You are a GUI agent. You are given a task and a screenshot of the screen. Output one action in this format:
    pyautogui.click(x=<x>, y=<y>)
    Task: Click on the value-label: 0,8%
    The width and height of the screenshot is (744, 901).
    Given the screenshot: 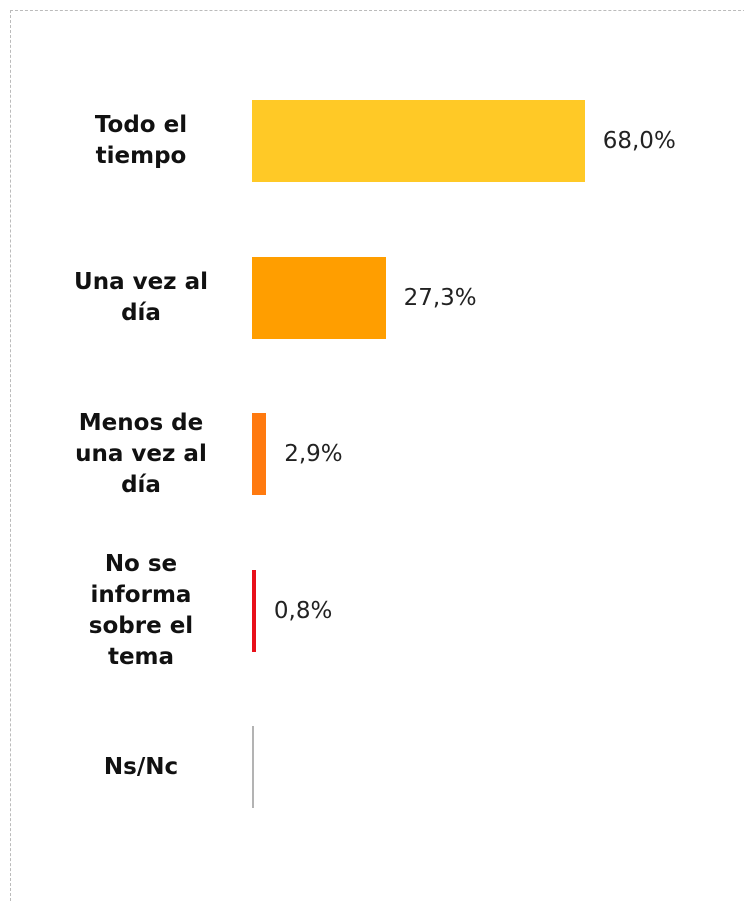 What is the action you would take?
    pyautogui.click(x=303, y=610)
    